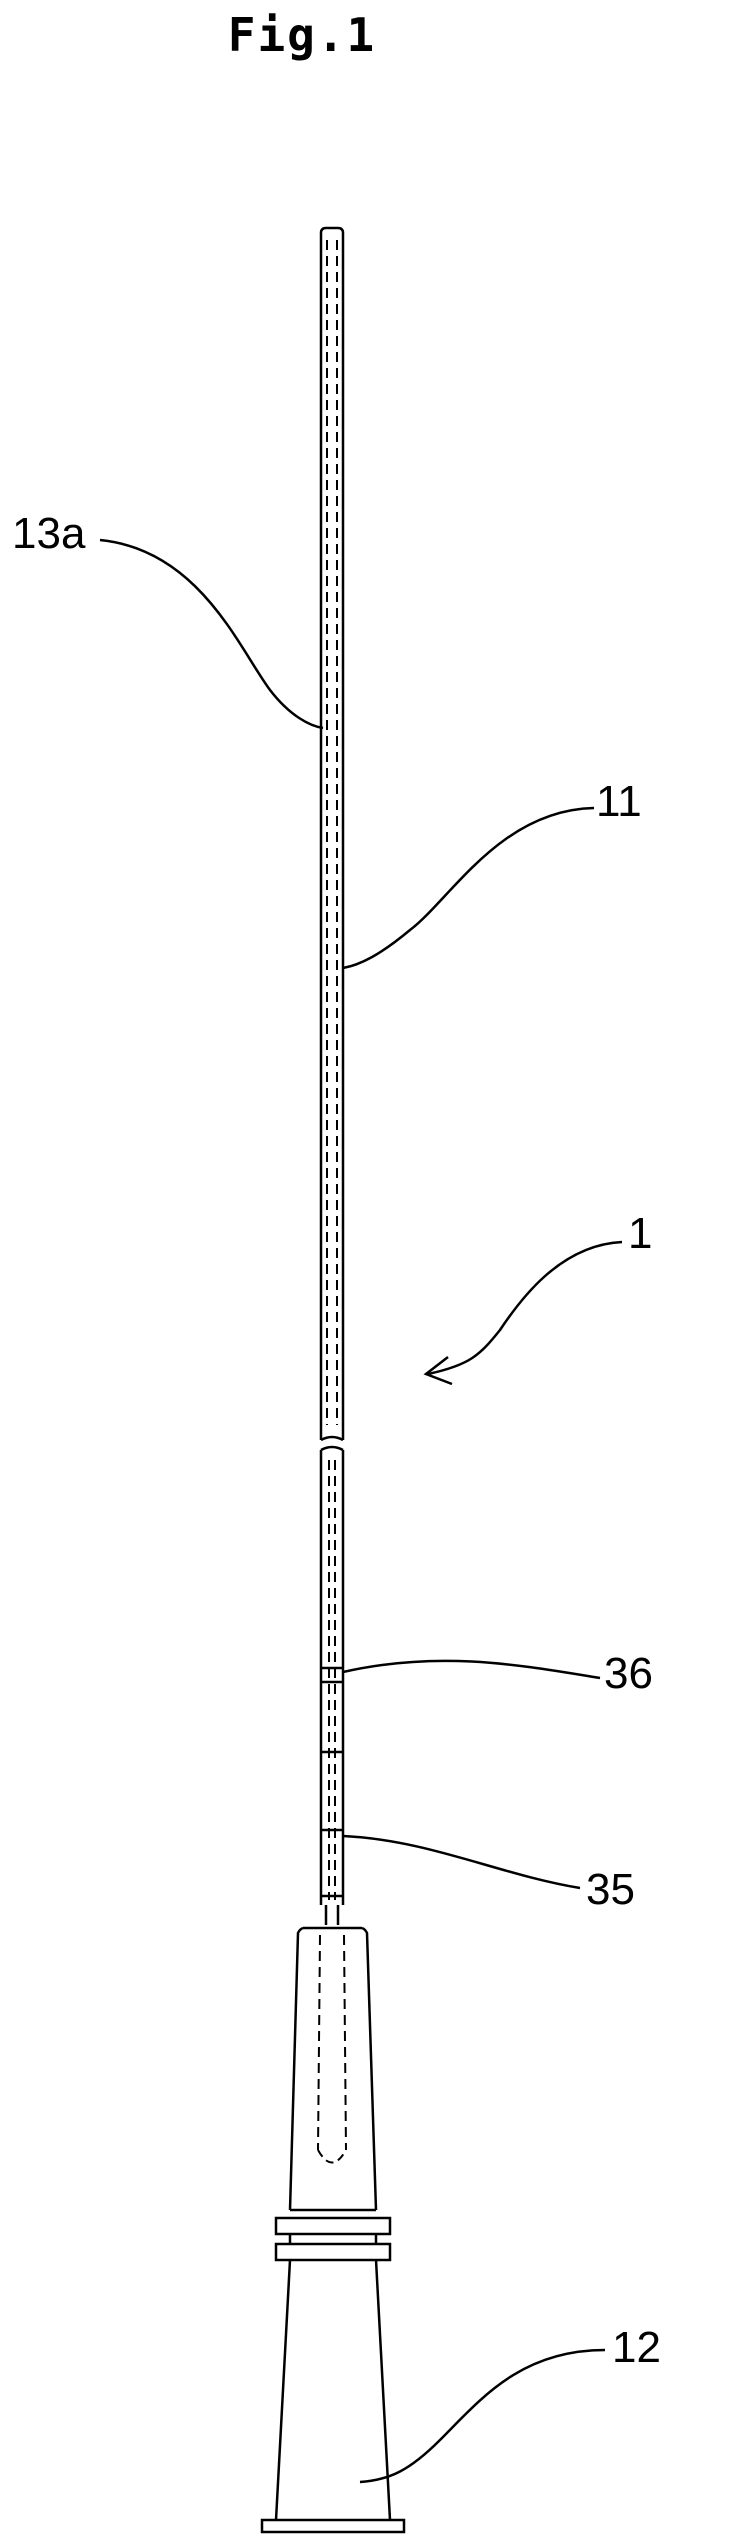 The width and height of the screenshot is (744, 2539). Describe the element at coordinates (211, 634) in the screenshot. I see `leader-13a` at that location.